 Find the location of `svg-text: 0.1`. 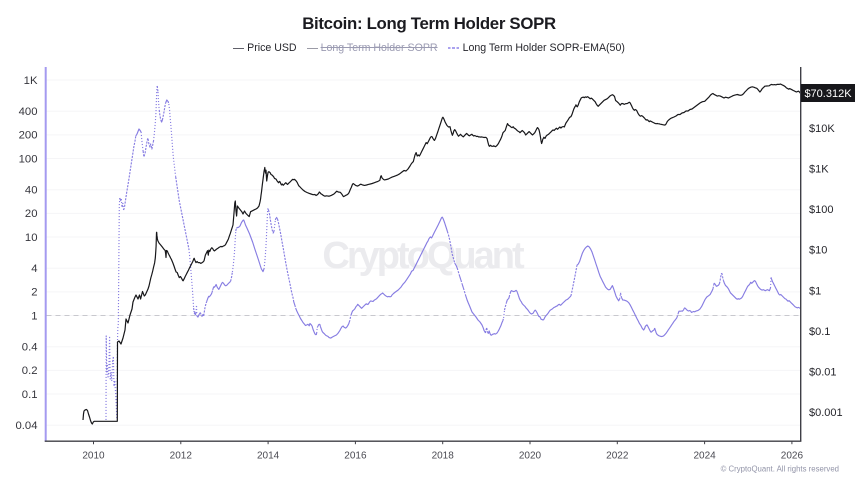

svg-text: 0.1 is located at coordinates (30, 395).